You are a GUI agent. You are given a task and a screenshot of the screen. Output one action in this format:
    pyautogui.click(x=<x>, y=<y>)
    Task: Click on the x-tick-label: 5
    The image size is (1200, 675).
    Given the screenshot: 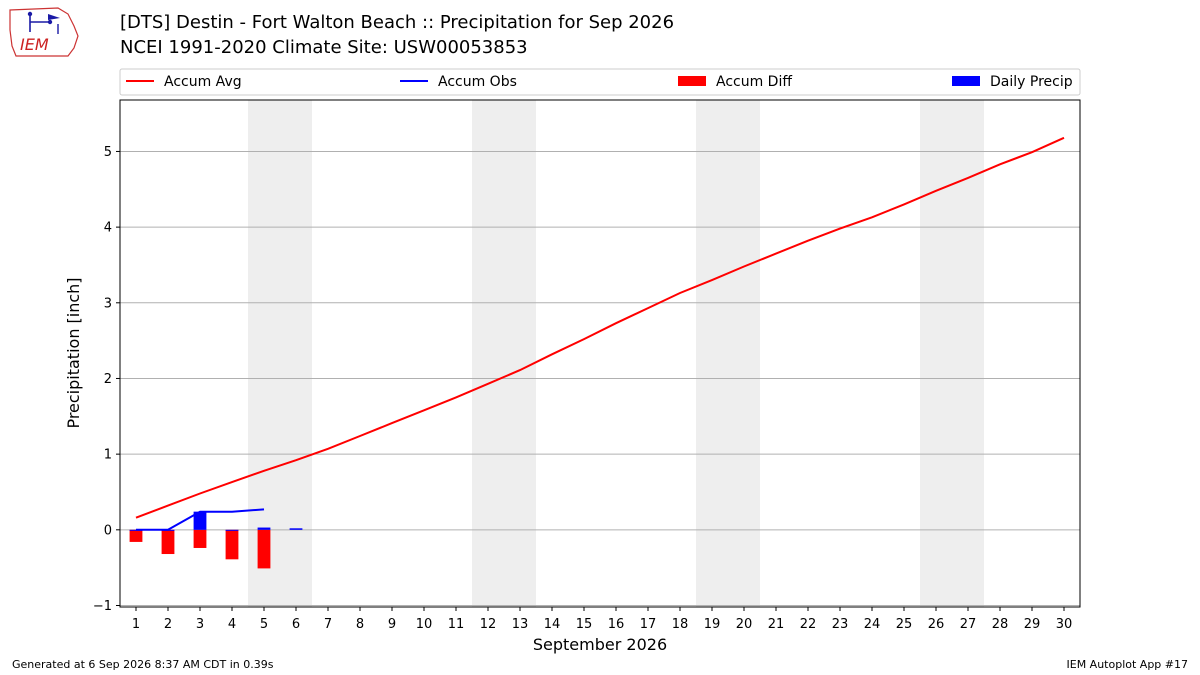 What is the action you would take?
    pyautogui.click(x=264, y=624)
    